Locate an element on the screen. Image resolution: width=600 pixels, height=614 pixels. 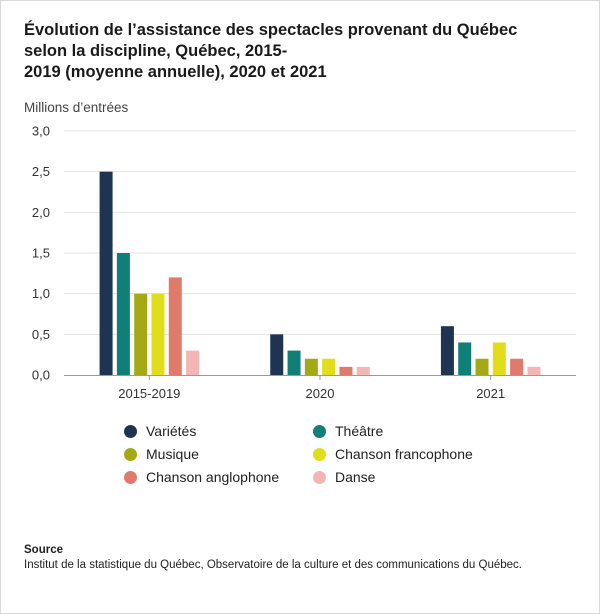
x-tick-label: 2020 is located at coordinates (320, 393).